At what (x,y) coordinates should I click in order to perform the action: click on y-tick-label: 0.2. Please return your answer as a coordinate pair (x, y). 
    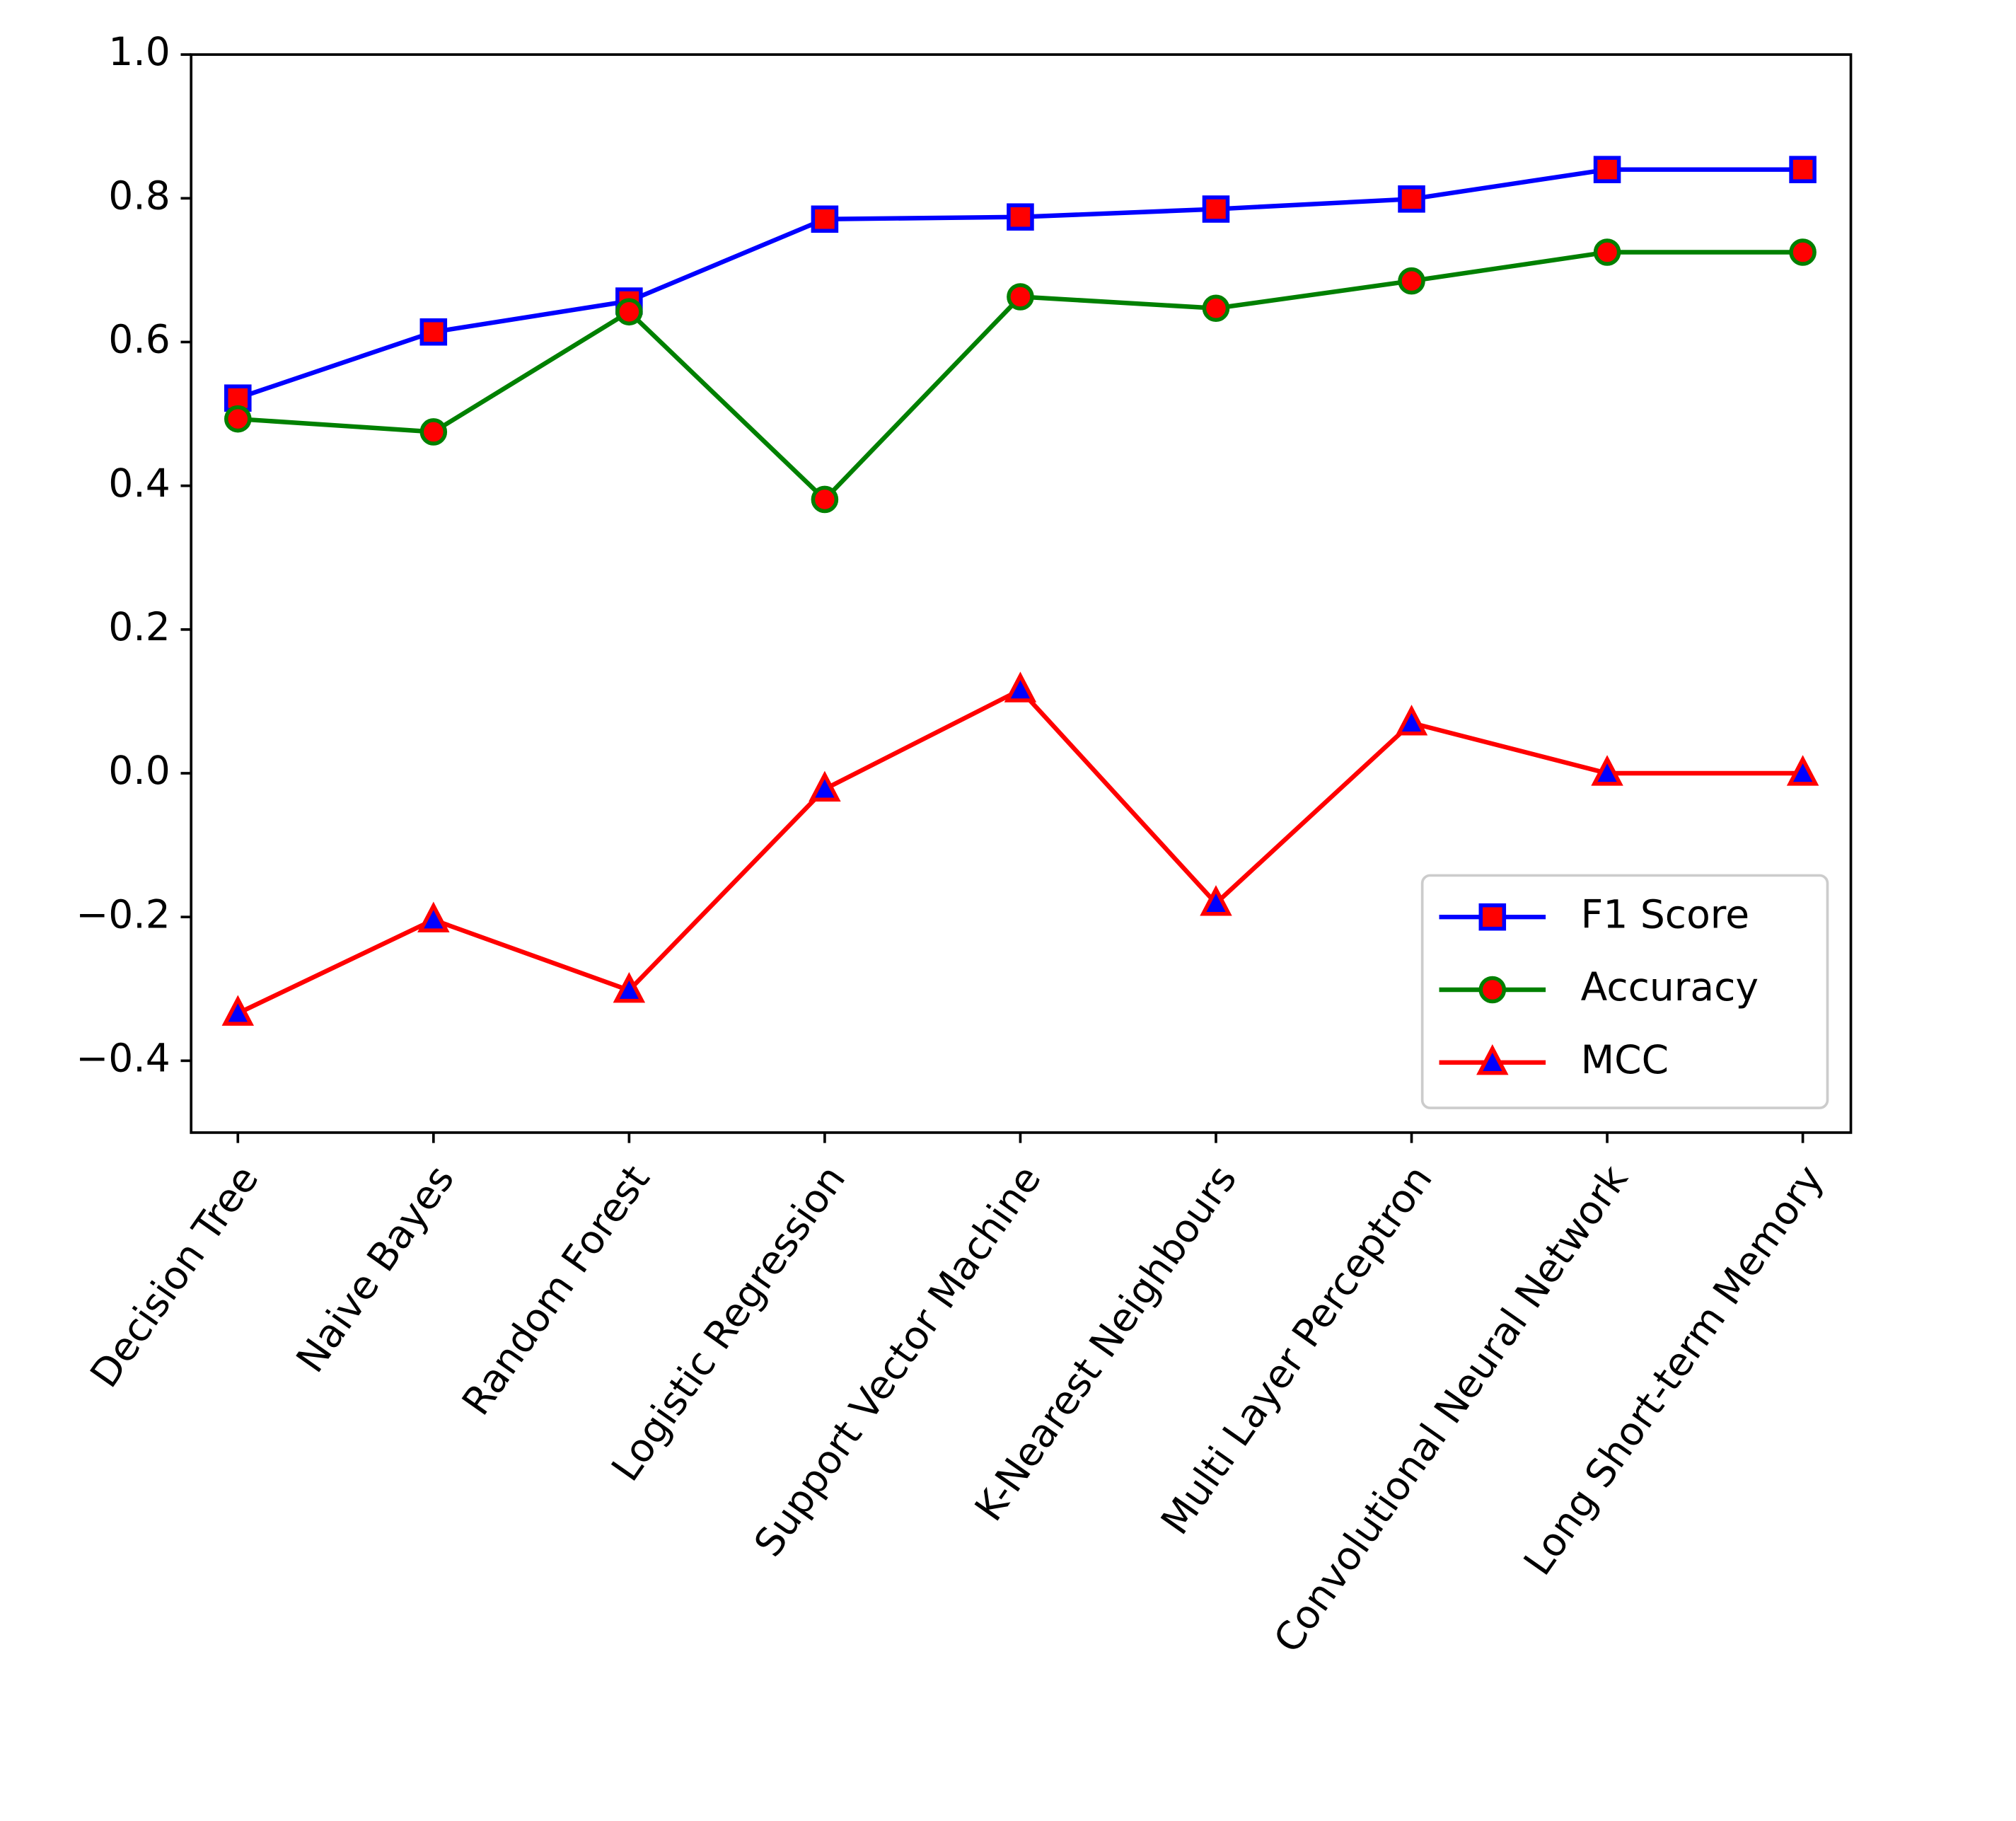
    Looking at the image, I should click on (139, 626).